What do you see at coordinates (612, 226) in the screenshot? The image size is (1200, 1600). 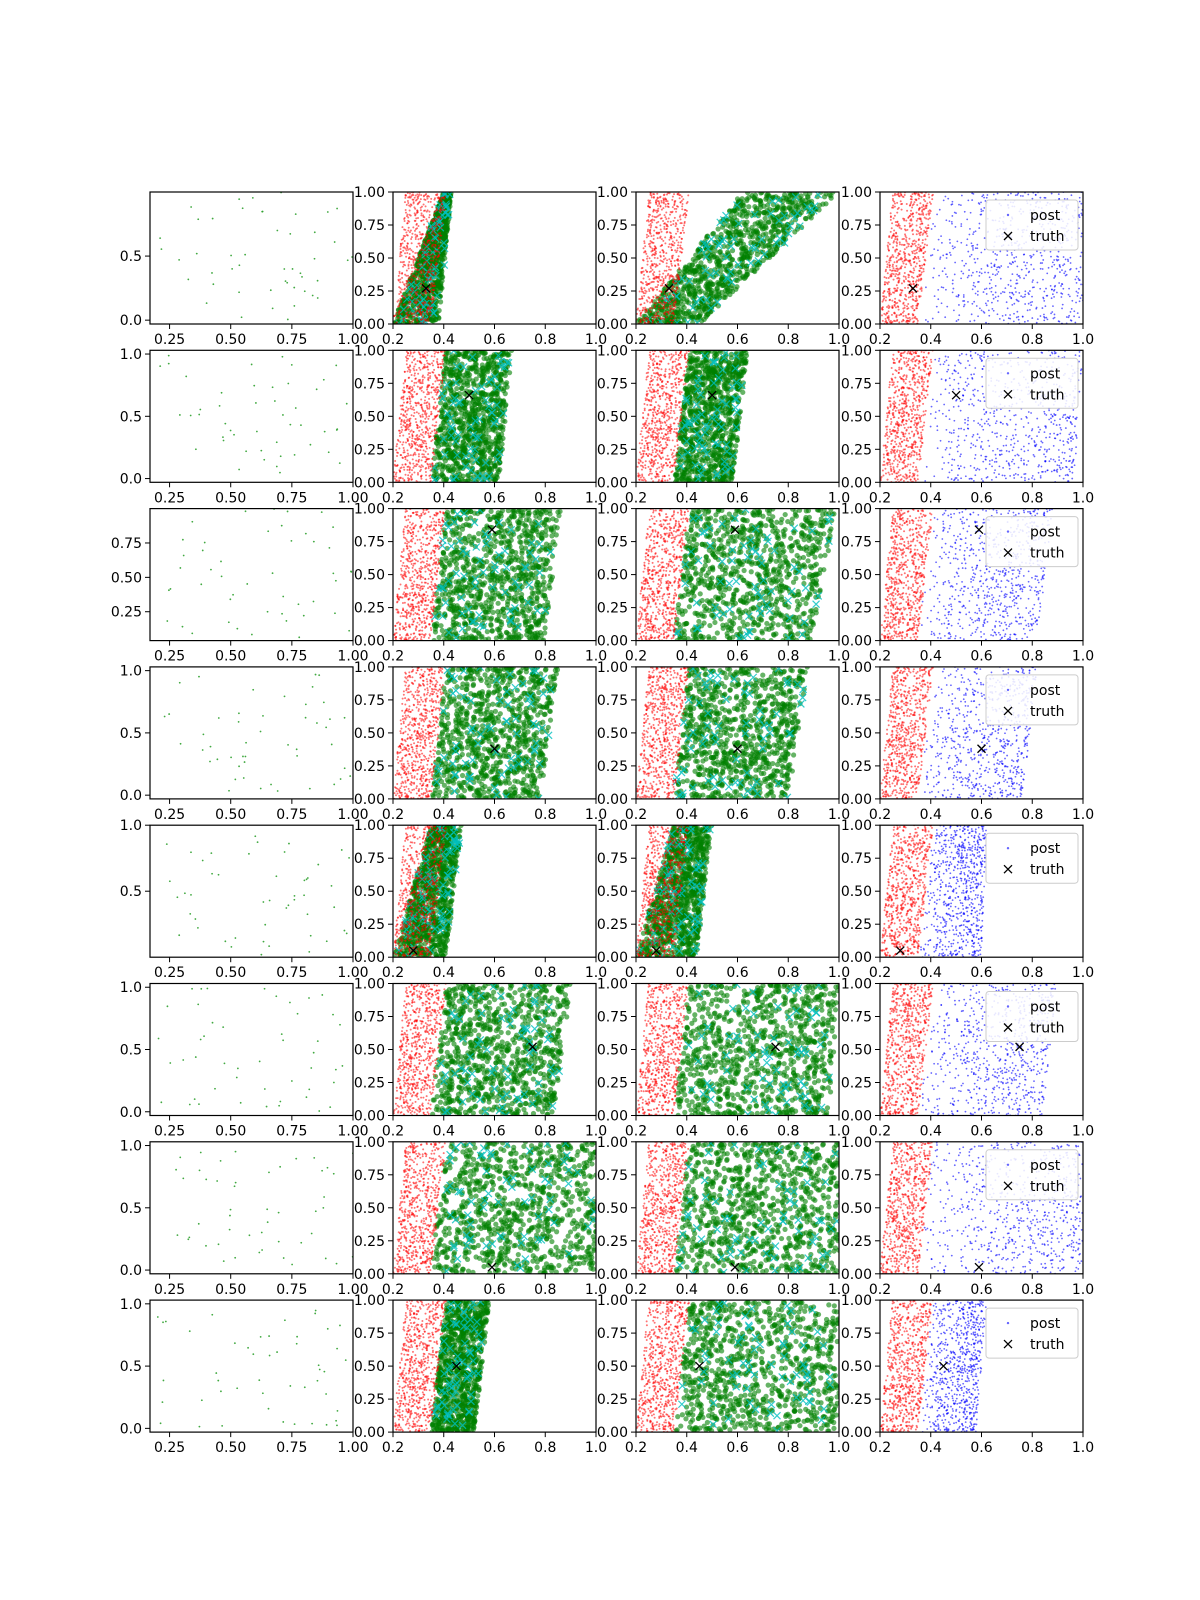 I see `y-tick-label: 0.75` at bounding box center [612, 226].